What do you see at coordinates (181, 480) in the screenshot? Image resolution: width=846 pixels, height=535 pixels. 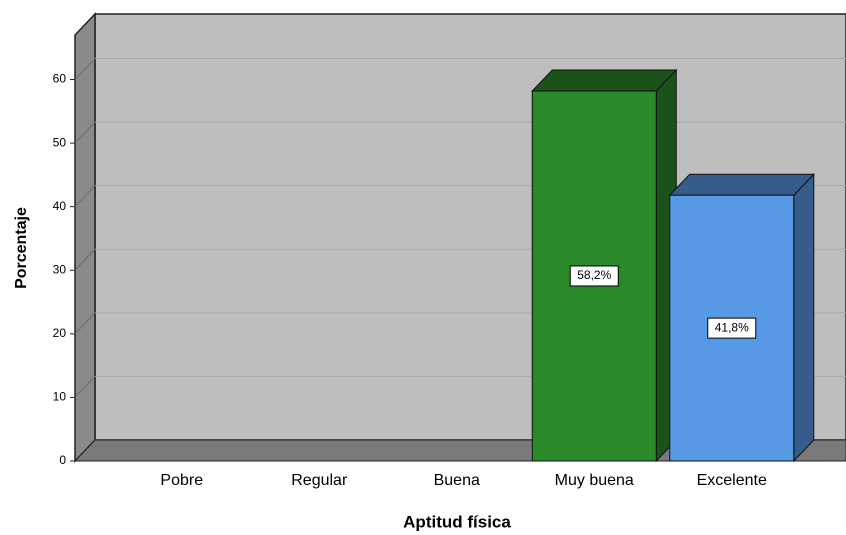 I see `x-tick-label: Pobre` at bounding box center [181, 480].